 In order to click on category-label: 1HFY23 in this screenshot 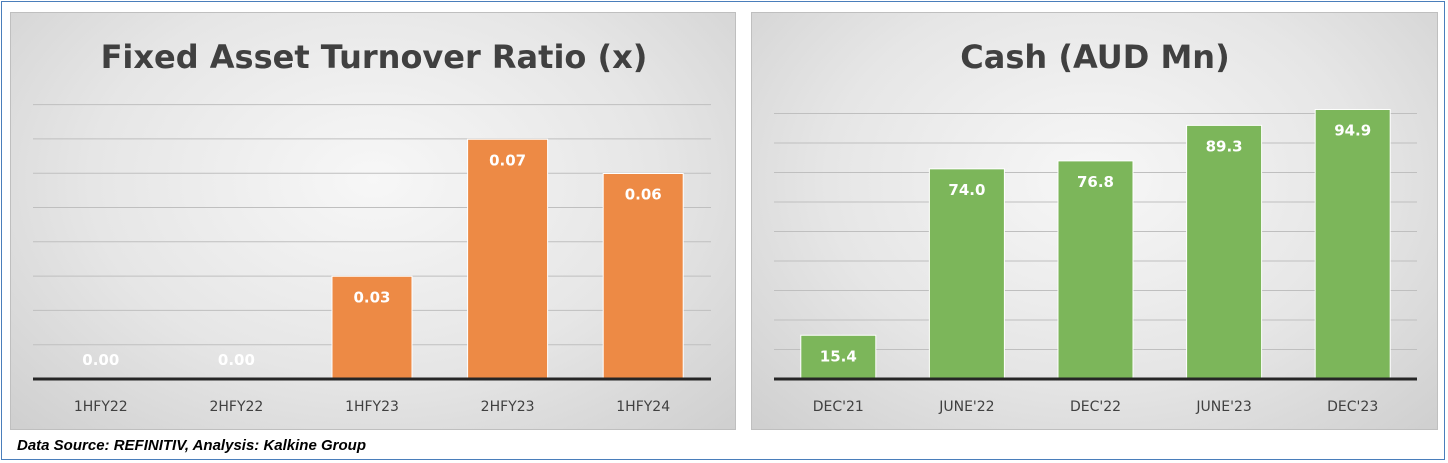, I will do `click(372, 407)`.